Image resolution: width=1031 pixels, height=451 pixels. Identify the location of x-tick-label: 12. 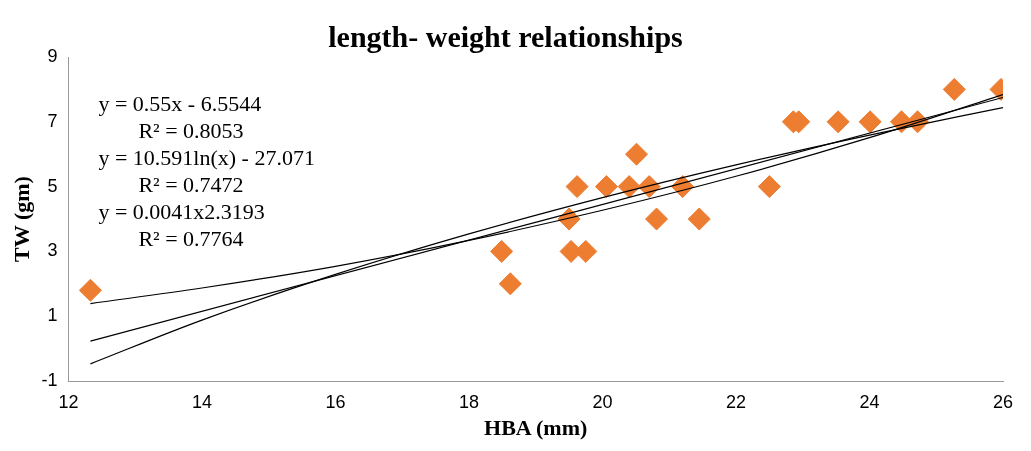
(68, 401).